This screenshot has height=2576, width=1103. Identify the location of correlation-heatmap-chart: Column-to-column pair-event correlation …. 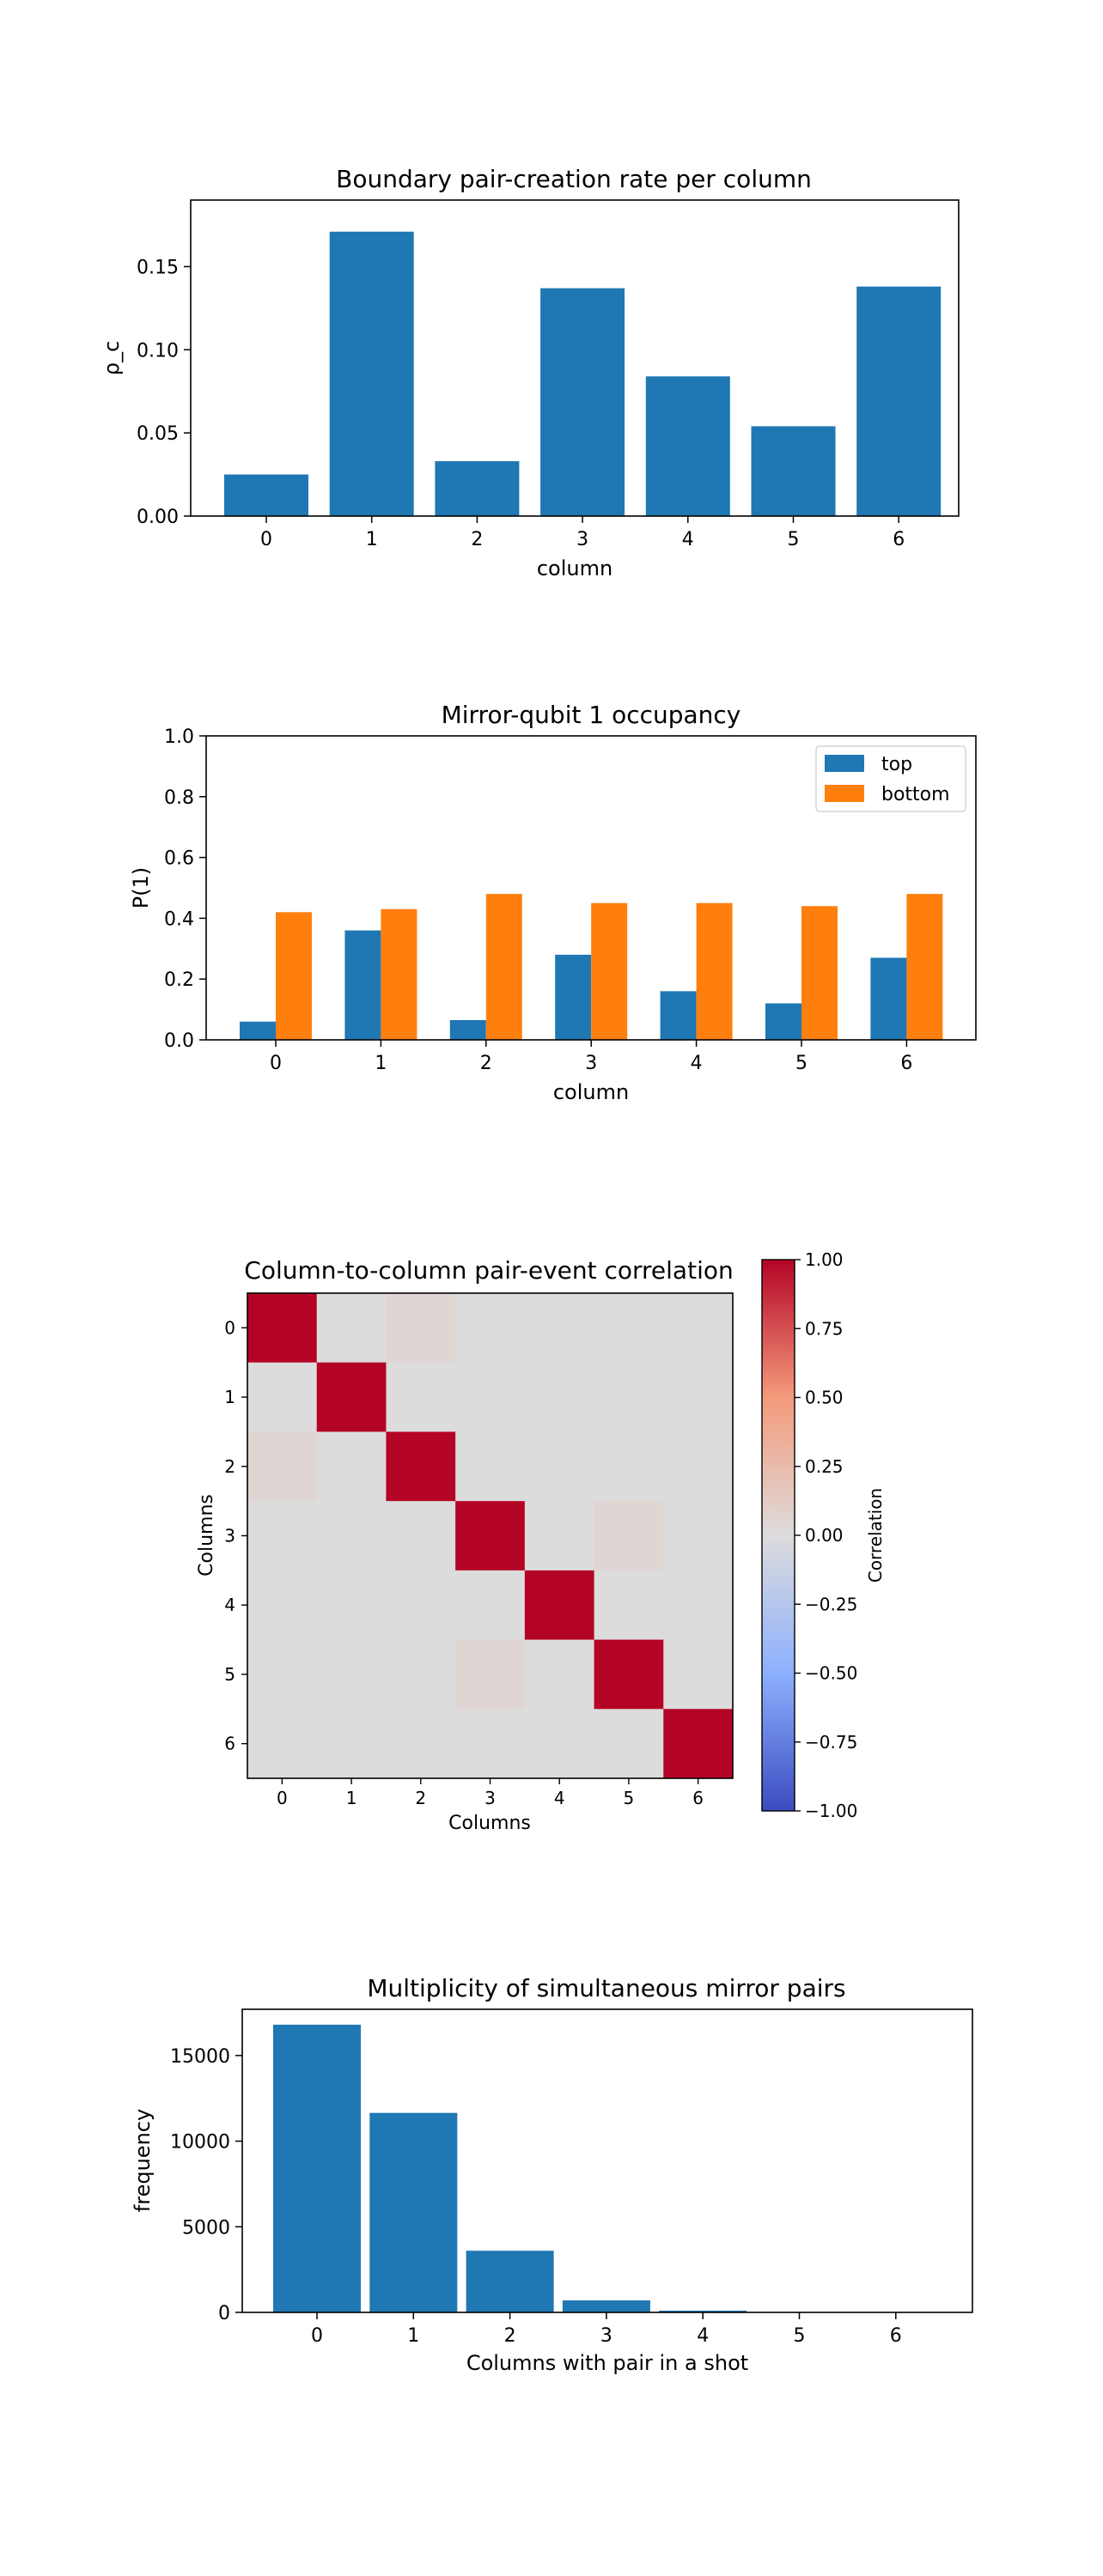
(541, 1542).